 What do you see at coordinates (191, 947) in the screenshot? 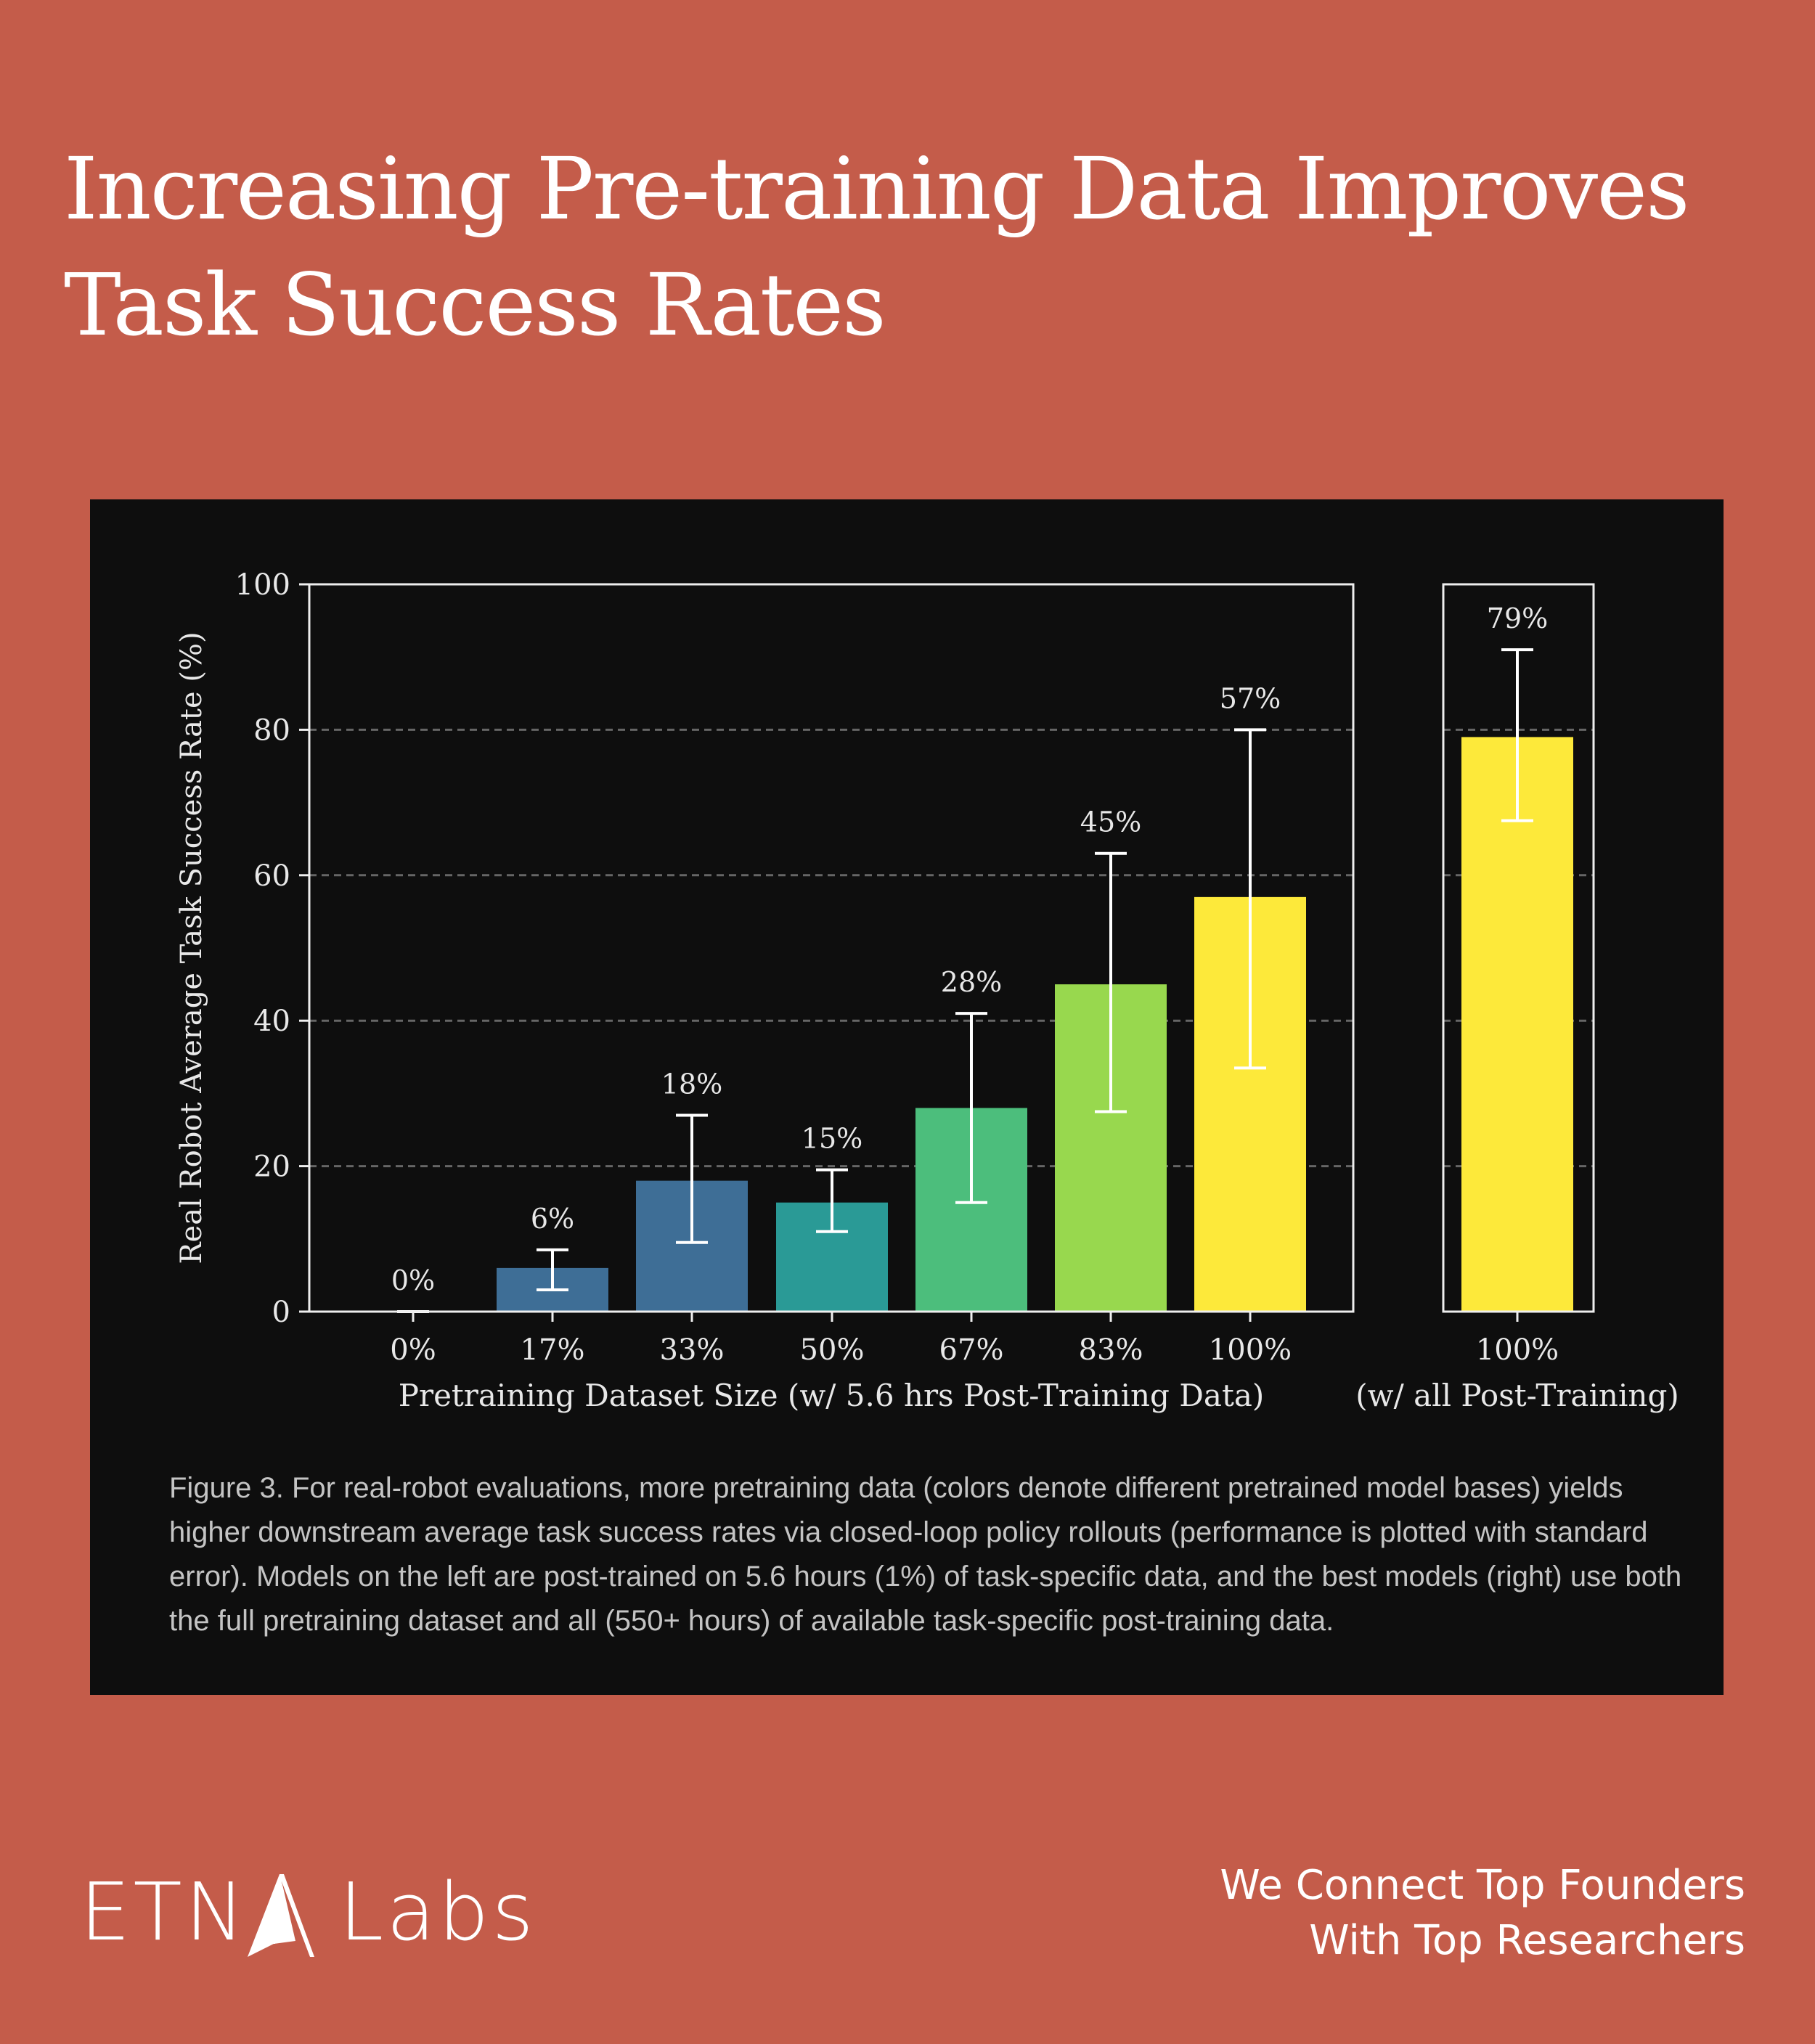
I see `y-axis-label: Real Robot Average Task Success Rate (%)` at bounding box center [191, 947].